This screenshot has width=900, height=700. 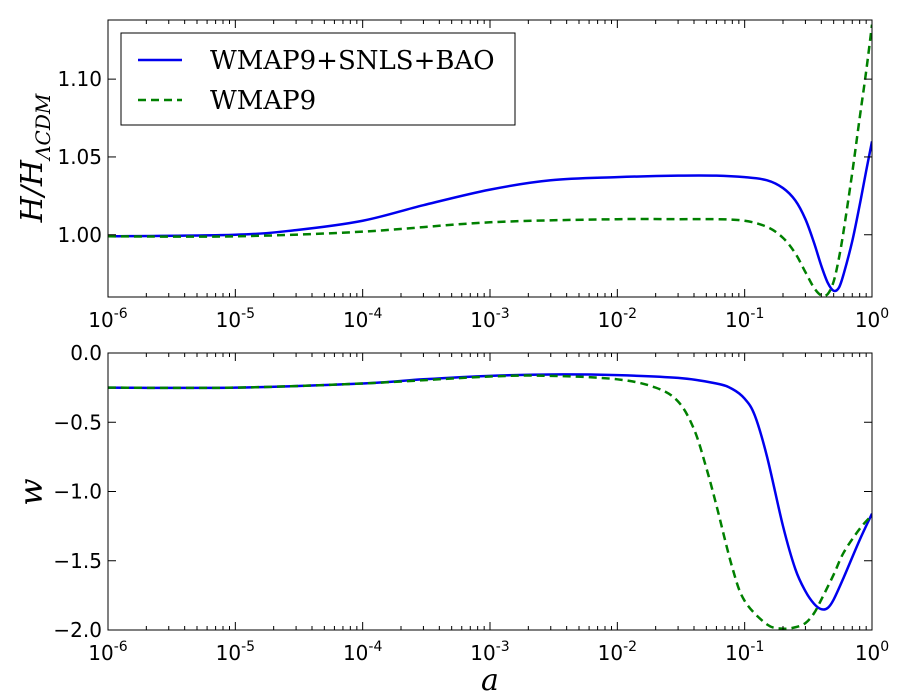 I want to click on y-tick-label: −2.0, so click(x=77, y=630).